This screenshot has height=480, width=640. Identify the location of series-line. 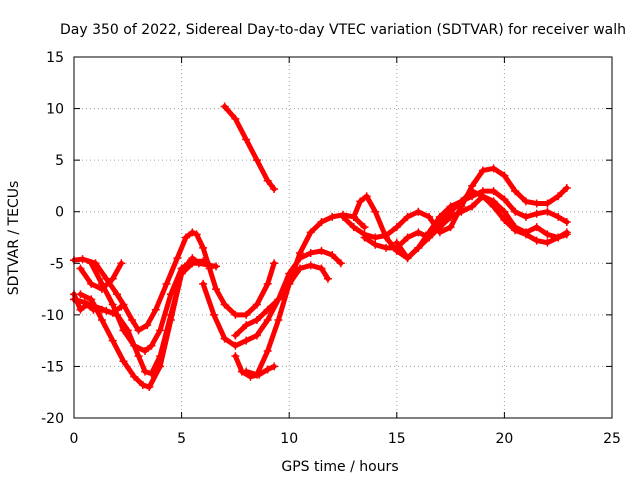
(249, 148).